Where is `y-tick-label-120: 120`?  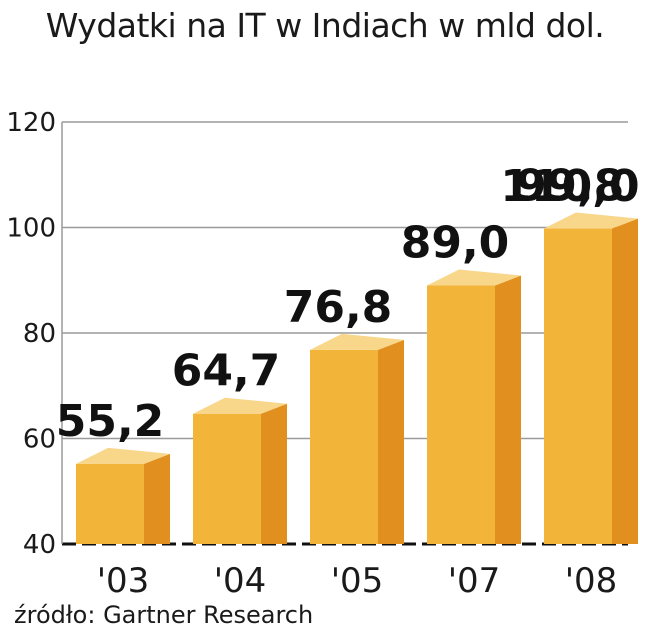
y-tick-label-120: 120 is located at coordinates (31, 123).